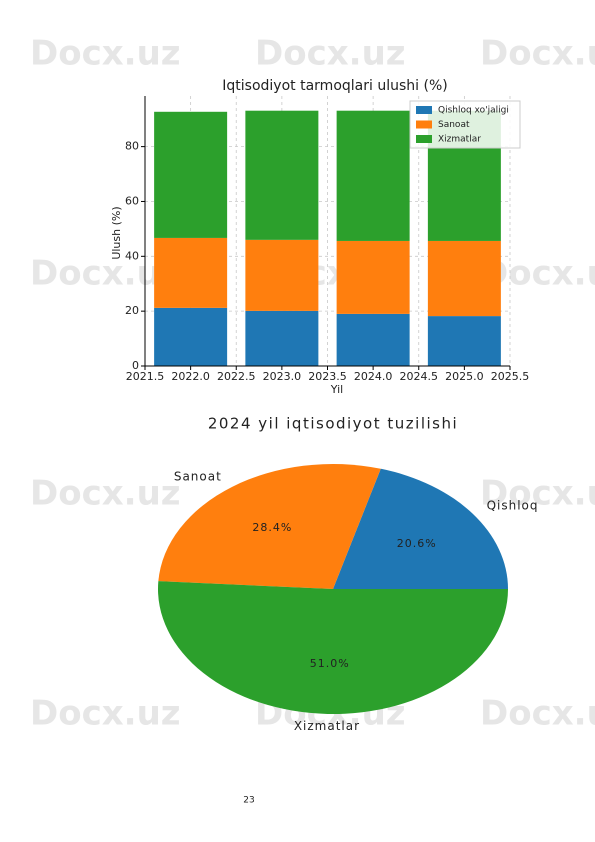 This screenshot has height=842, width=595. Describe the element at coordinates (282, 376) in the screenshot. I see `x-tick-label: 2023.0` at that location.